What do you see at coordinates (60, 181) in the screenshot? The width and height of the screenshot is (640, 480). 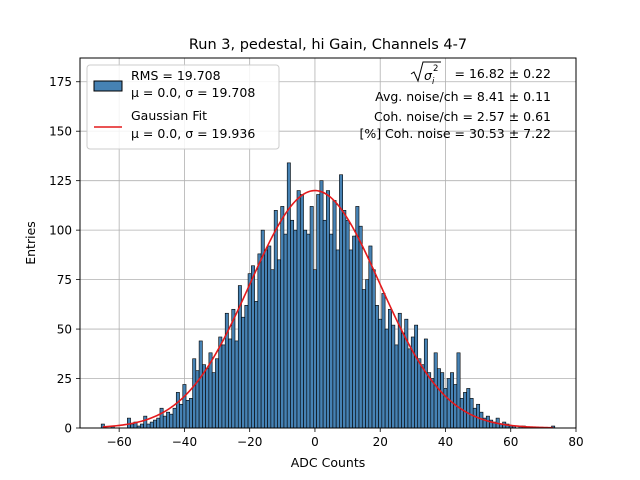 I see `y-tick-label: 125` at bounding box center [60, 181].